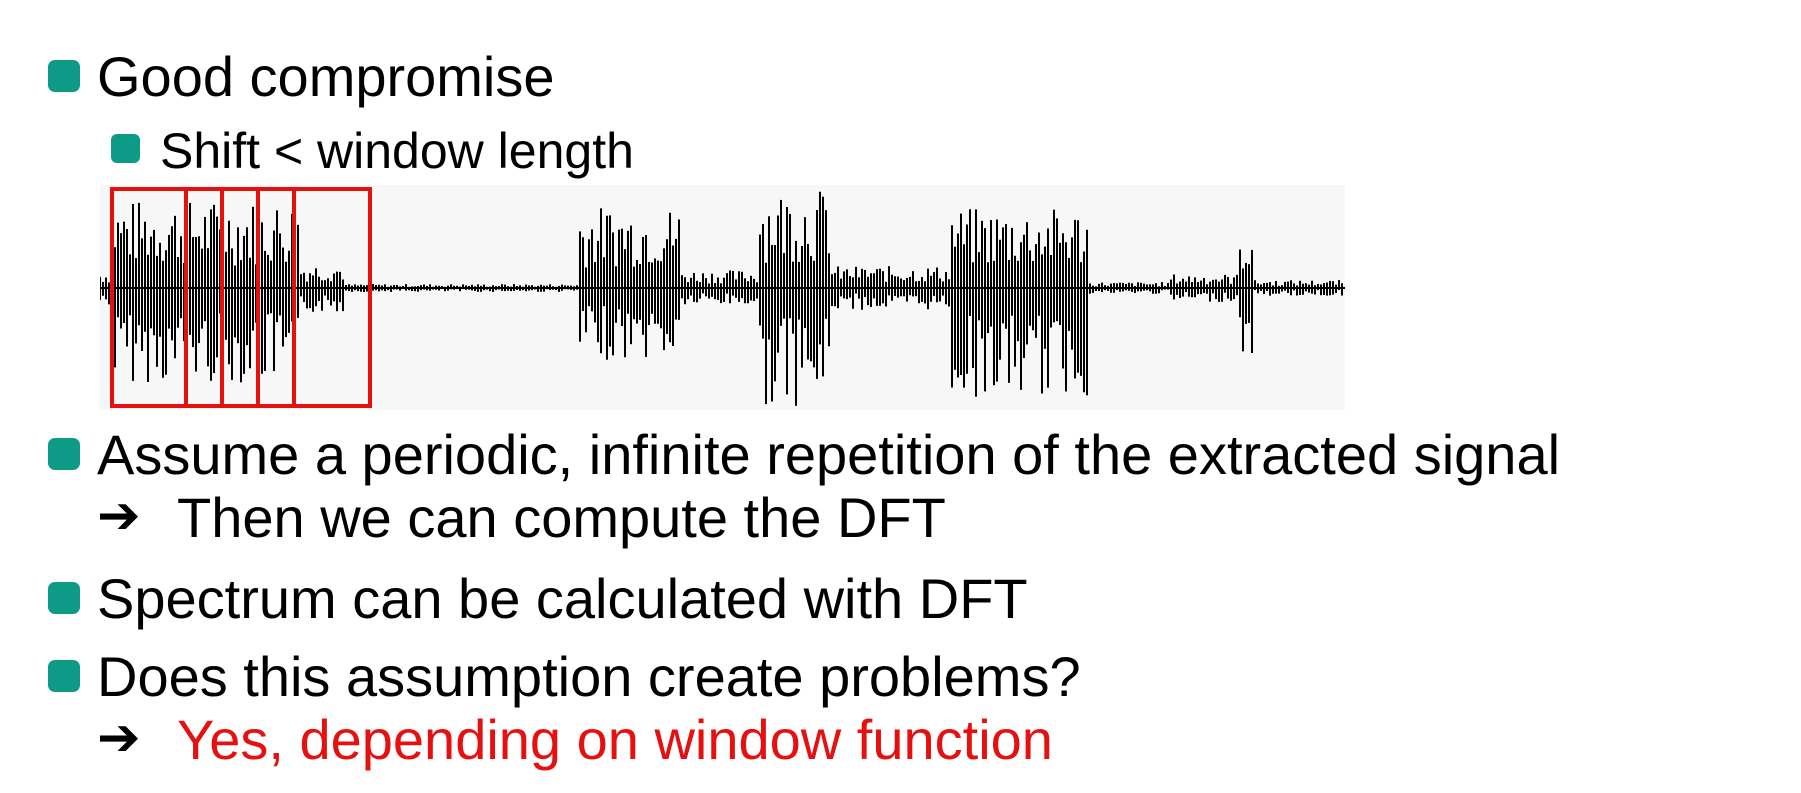 The image size is (1801, 793). Describe the element at coordinates (615, 739) in the screenshot. I see `continuation-text-window-function: Yes, depending on window function` at that location.